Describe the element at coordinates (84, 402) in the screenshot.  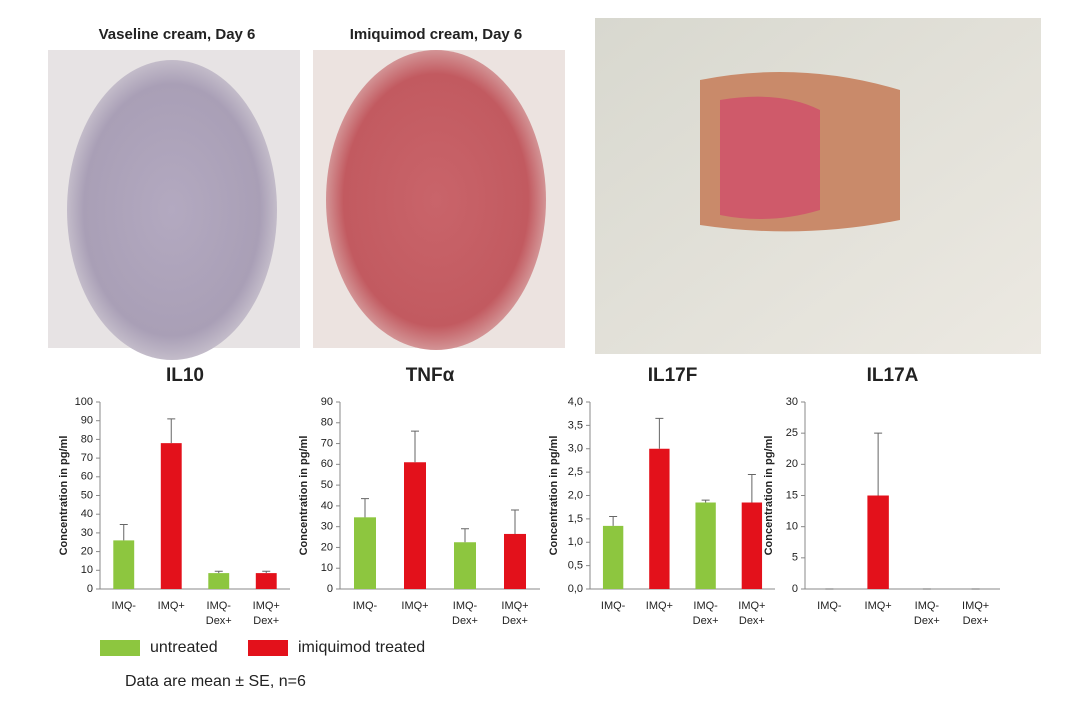
I see `y-tick-label: 100` at that location.